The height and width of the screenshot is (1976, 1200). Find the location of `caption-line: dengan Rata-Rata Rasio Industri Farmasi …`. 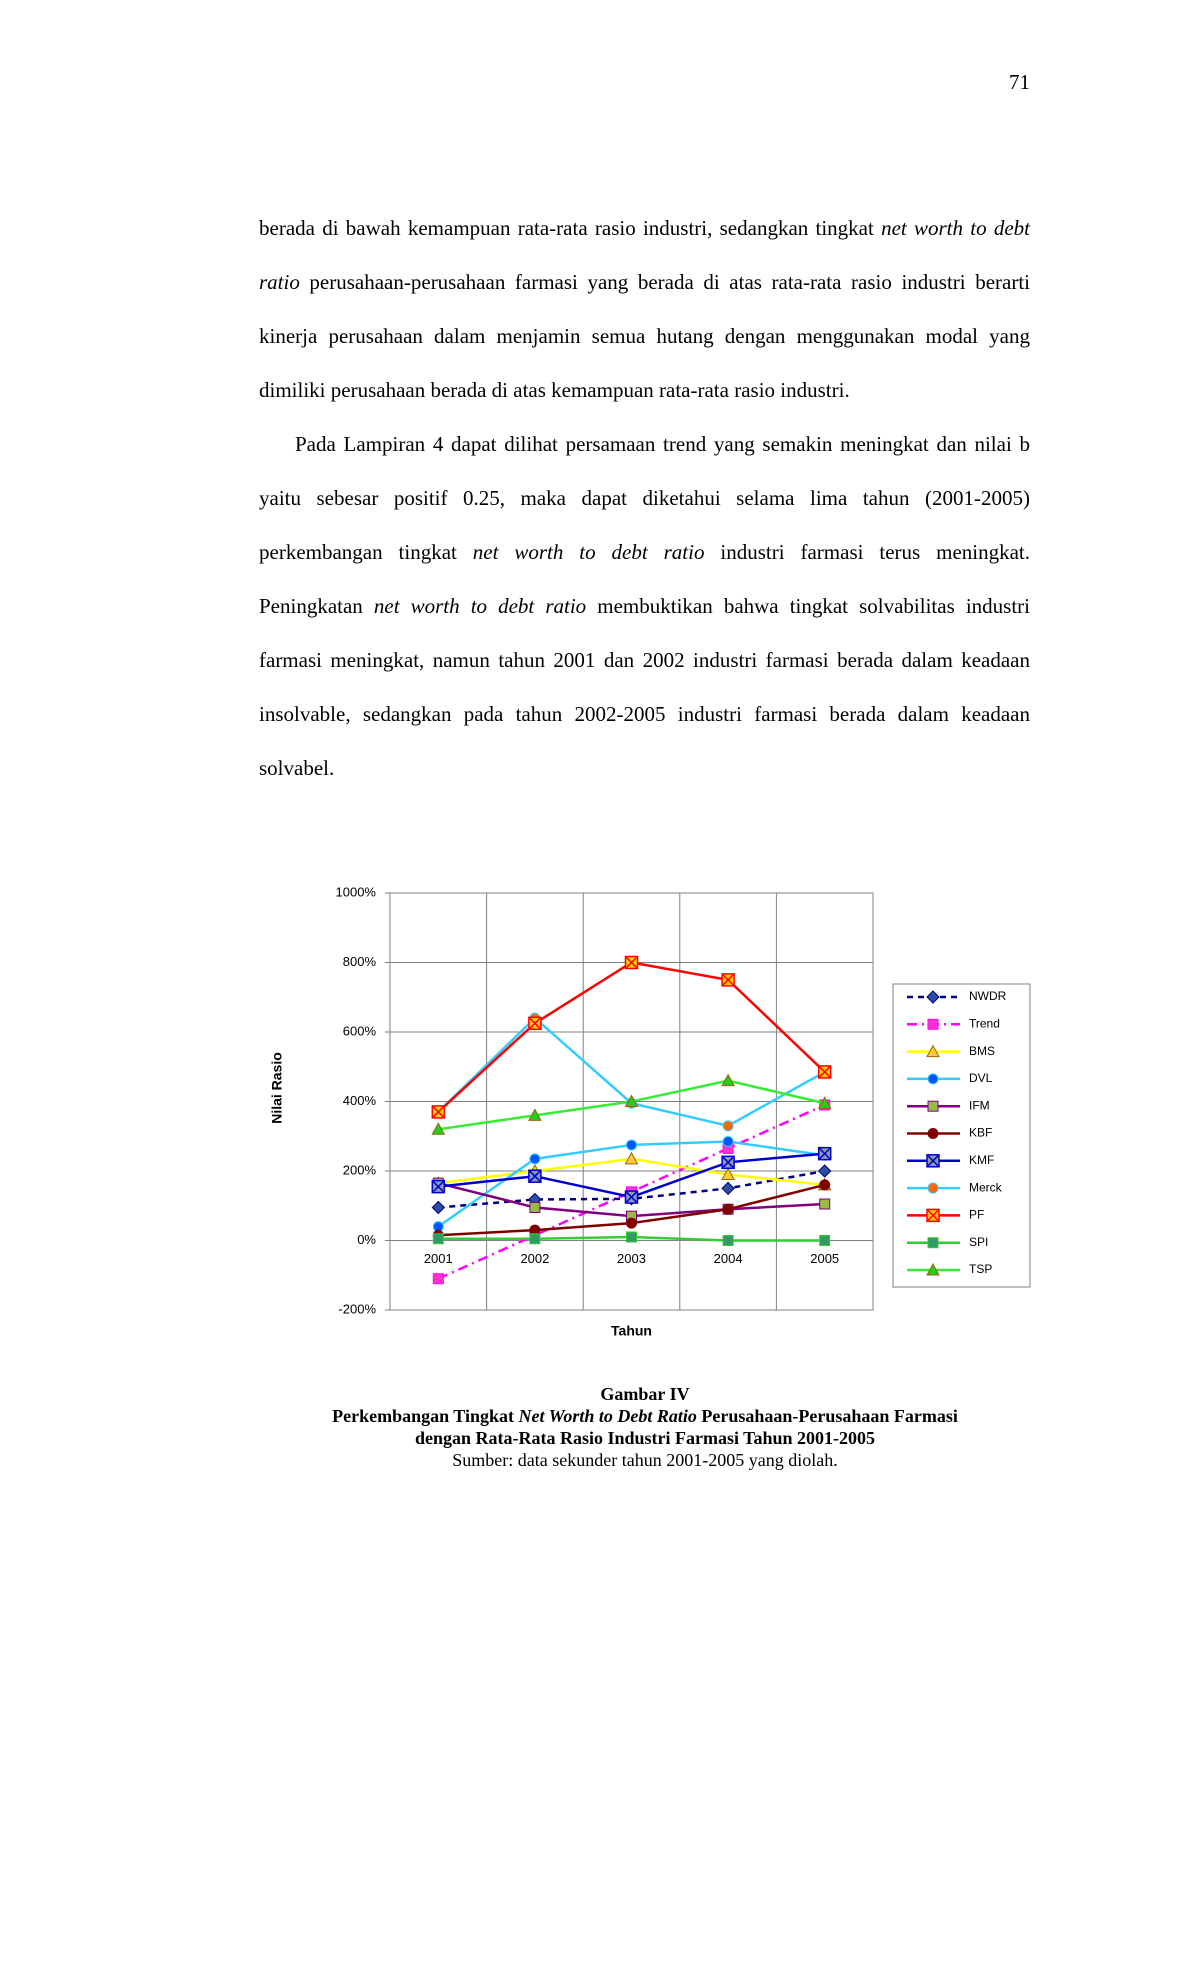

caption-line: dengan Rata-Rata Rasio Industri Farmasi … is located at coordinates (645, 1438).